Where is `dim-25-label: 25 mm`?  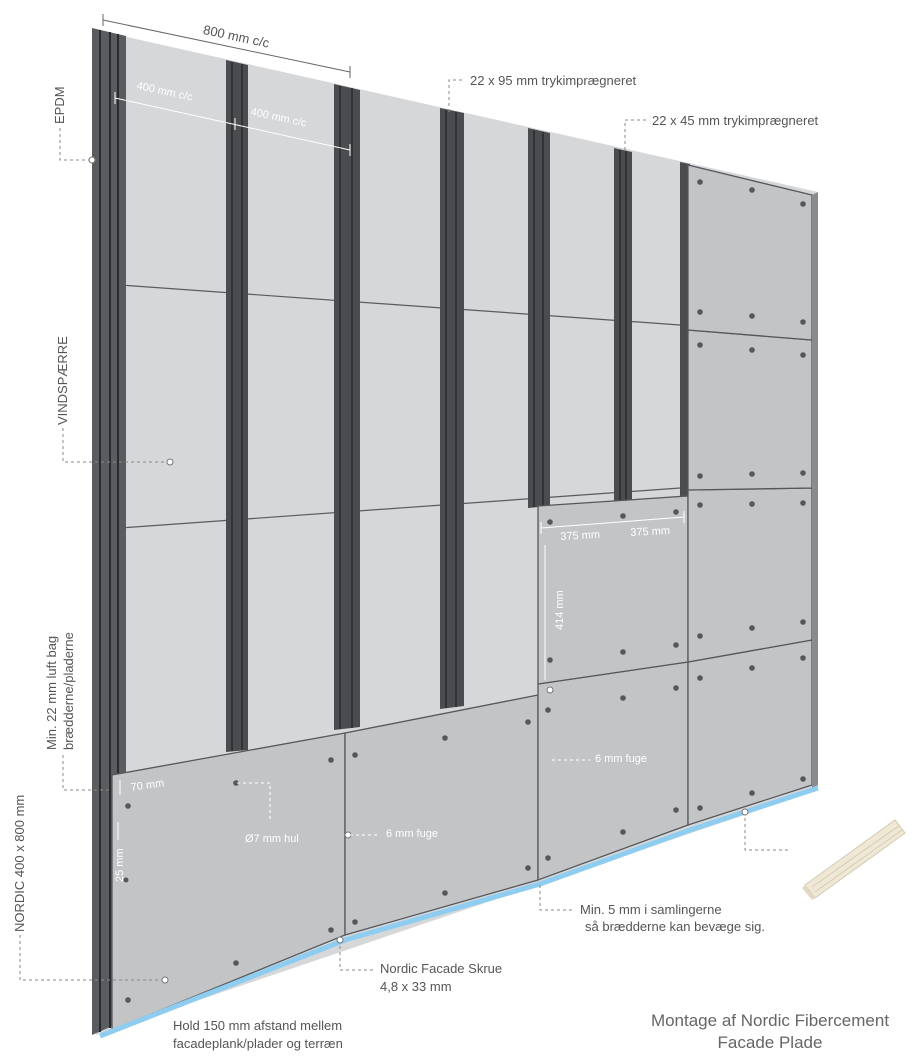
dim-25-label: 25 mm is located at coordinates (120, 865).